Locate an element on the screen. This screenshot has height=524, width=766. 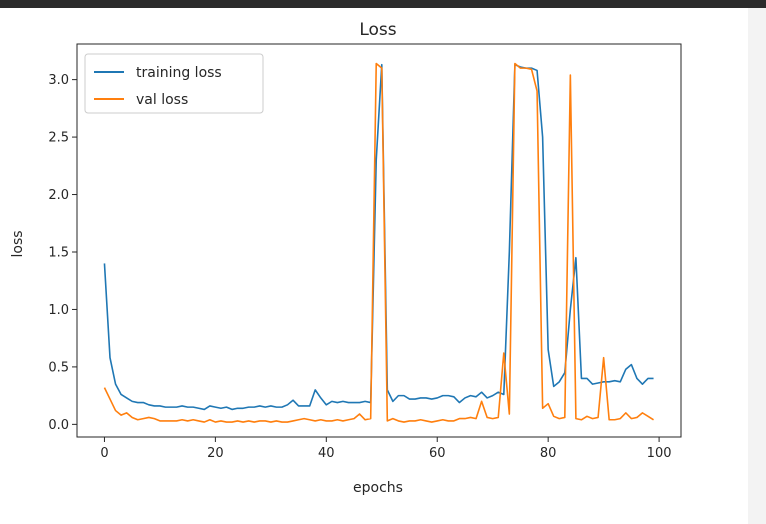
y-tick-label: 3.0 is located at coordinates (58, 80).